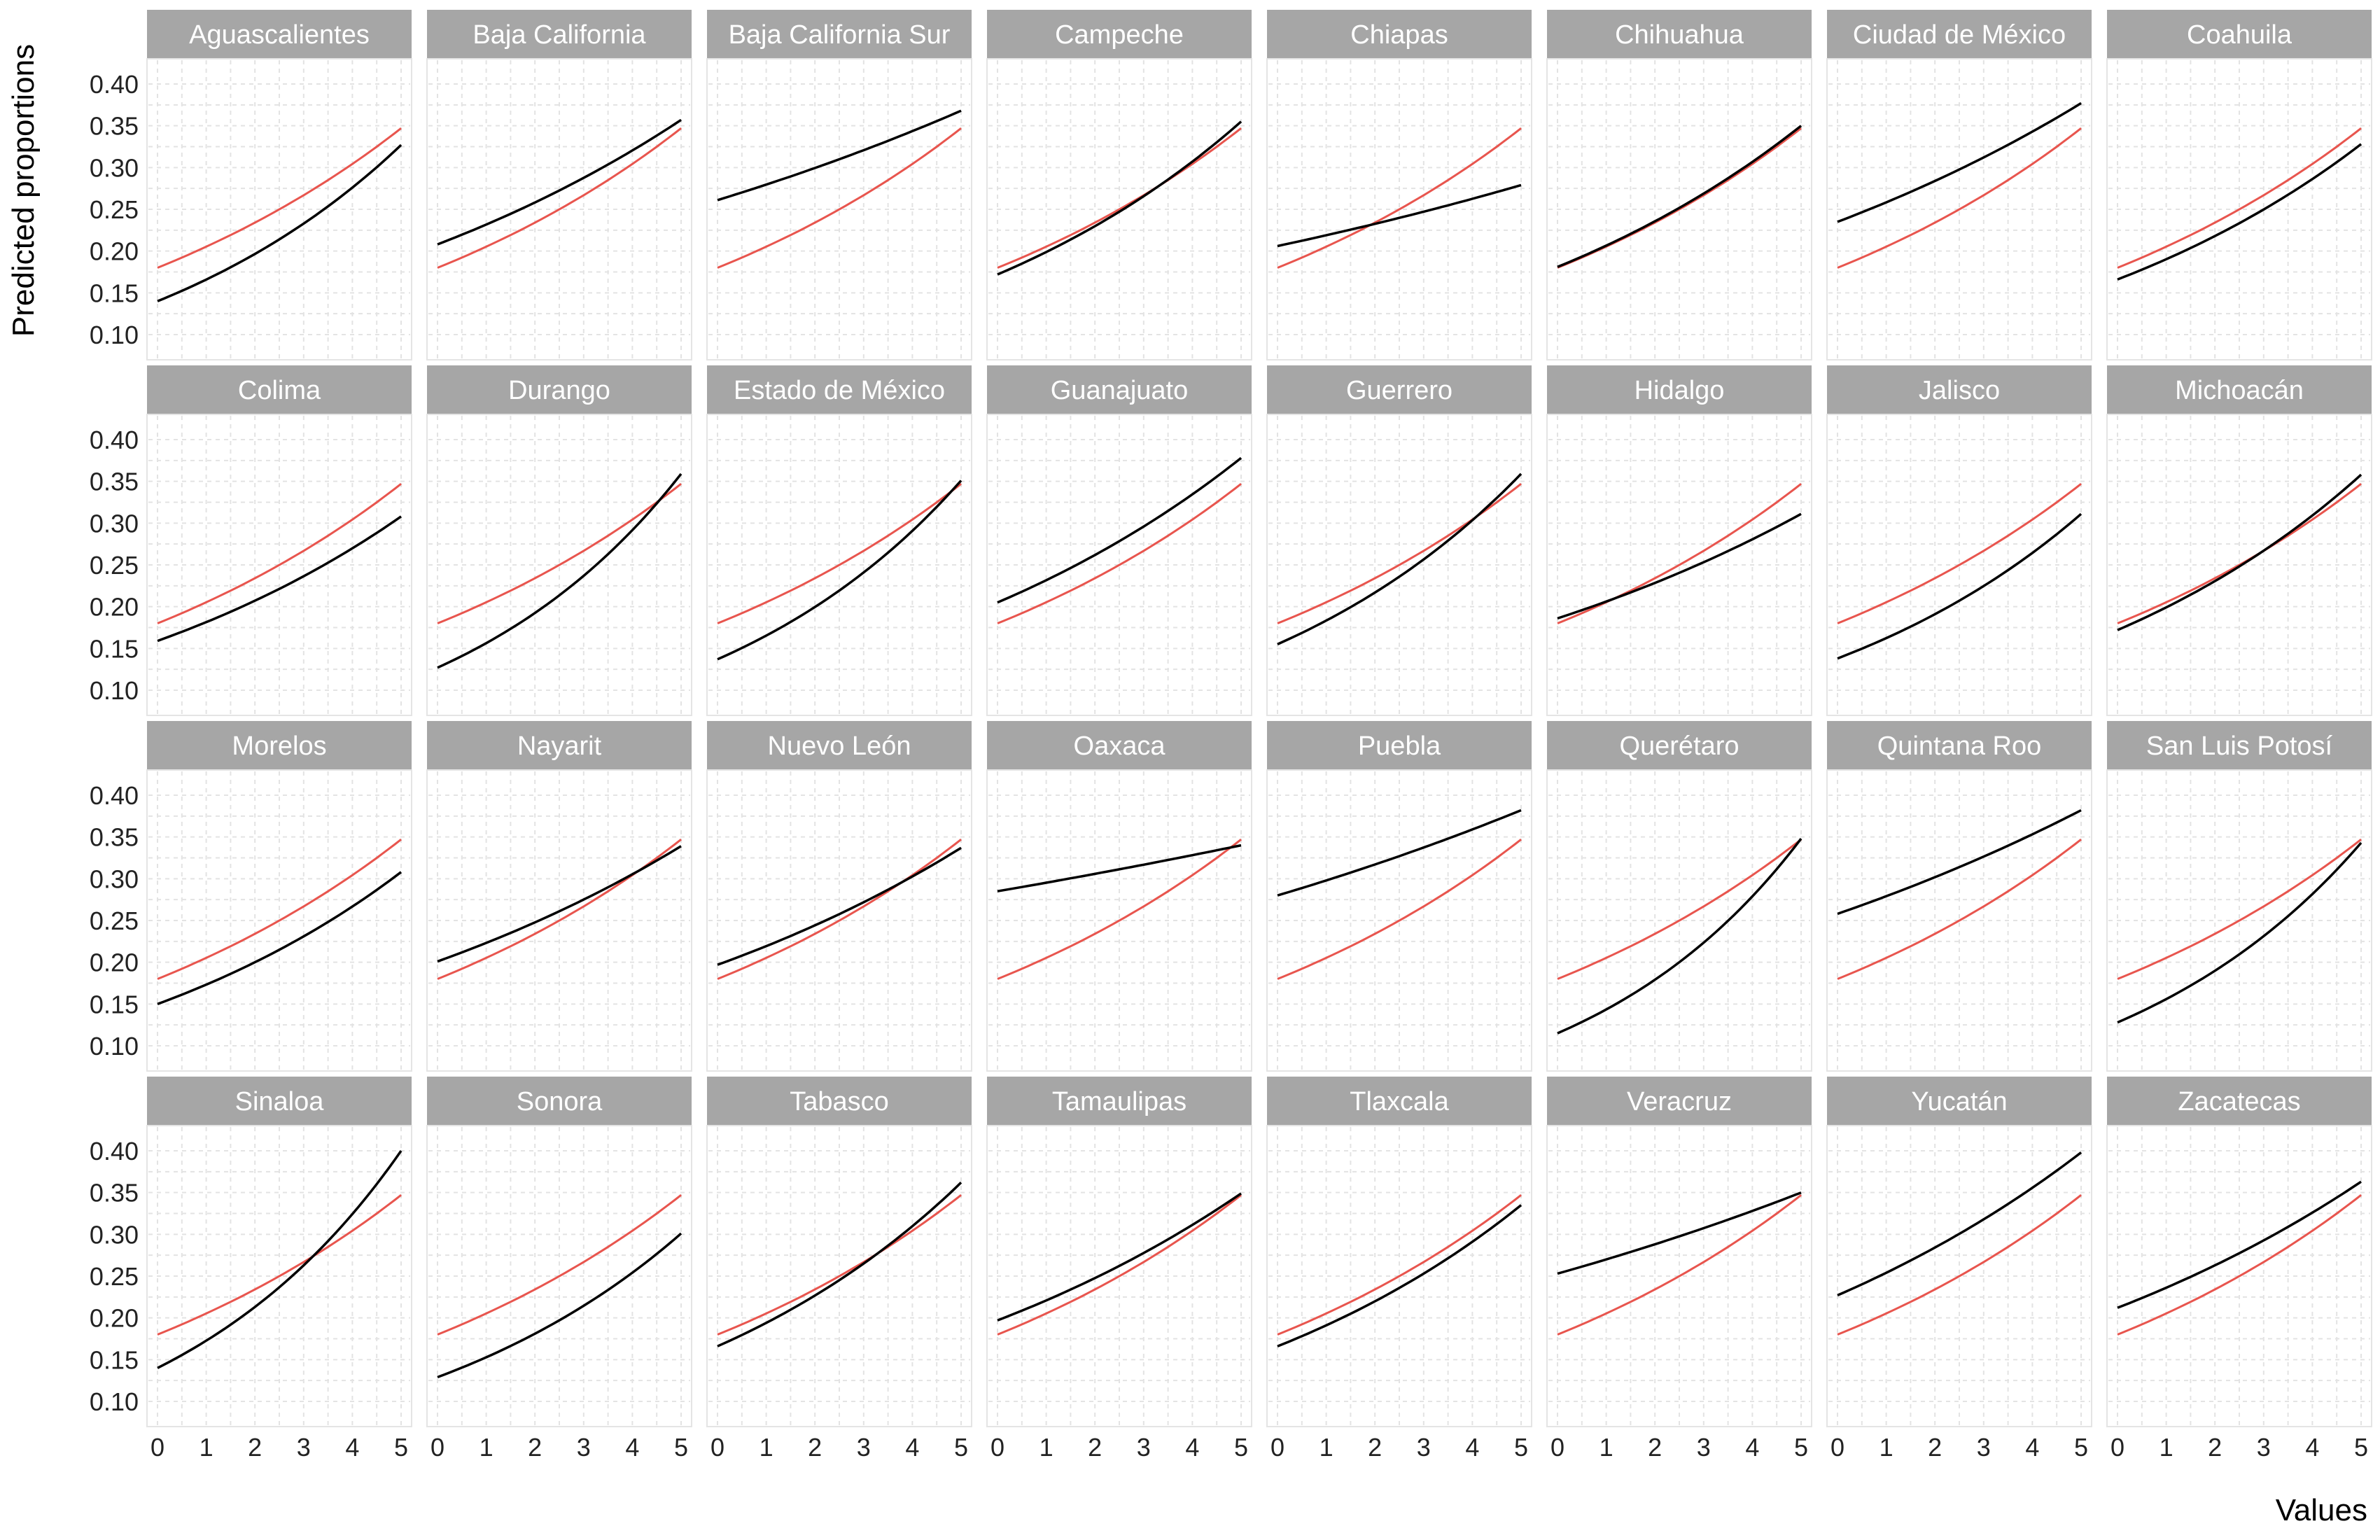 The height and width of the screenshot is (1540, 2380). I want to click on facet-panel: Querétaro, so click(1679, 896).